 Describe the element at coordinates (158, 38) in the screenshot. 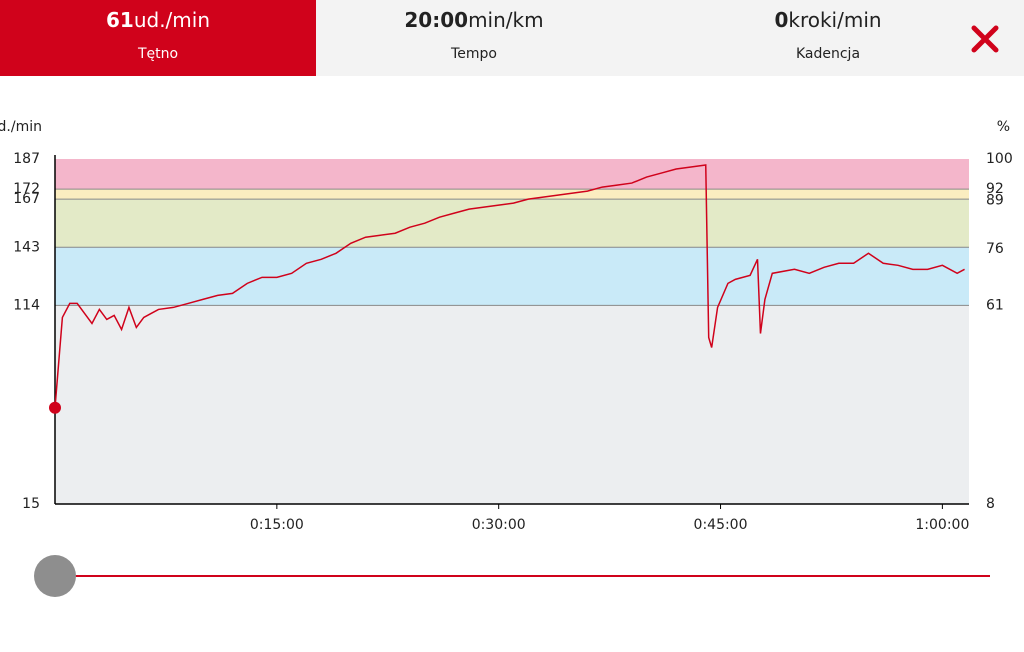

I see `tab: 61ud./min Tętno` at that location.